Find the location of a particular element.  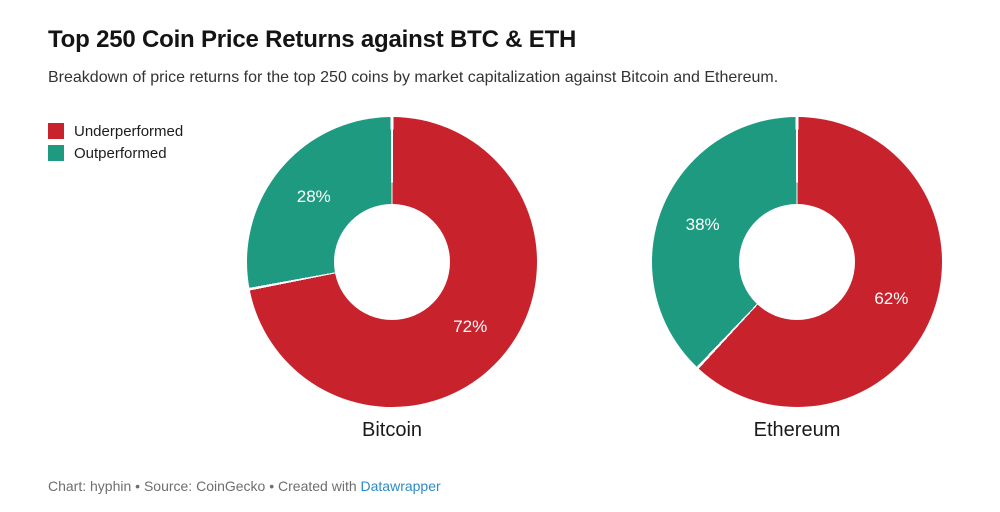

legend-item-outperformed: Outperformed is located at coordinates (115, 153).